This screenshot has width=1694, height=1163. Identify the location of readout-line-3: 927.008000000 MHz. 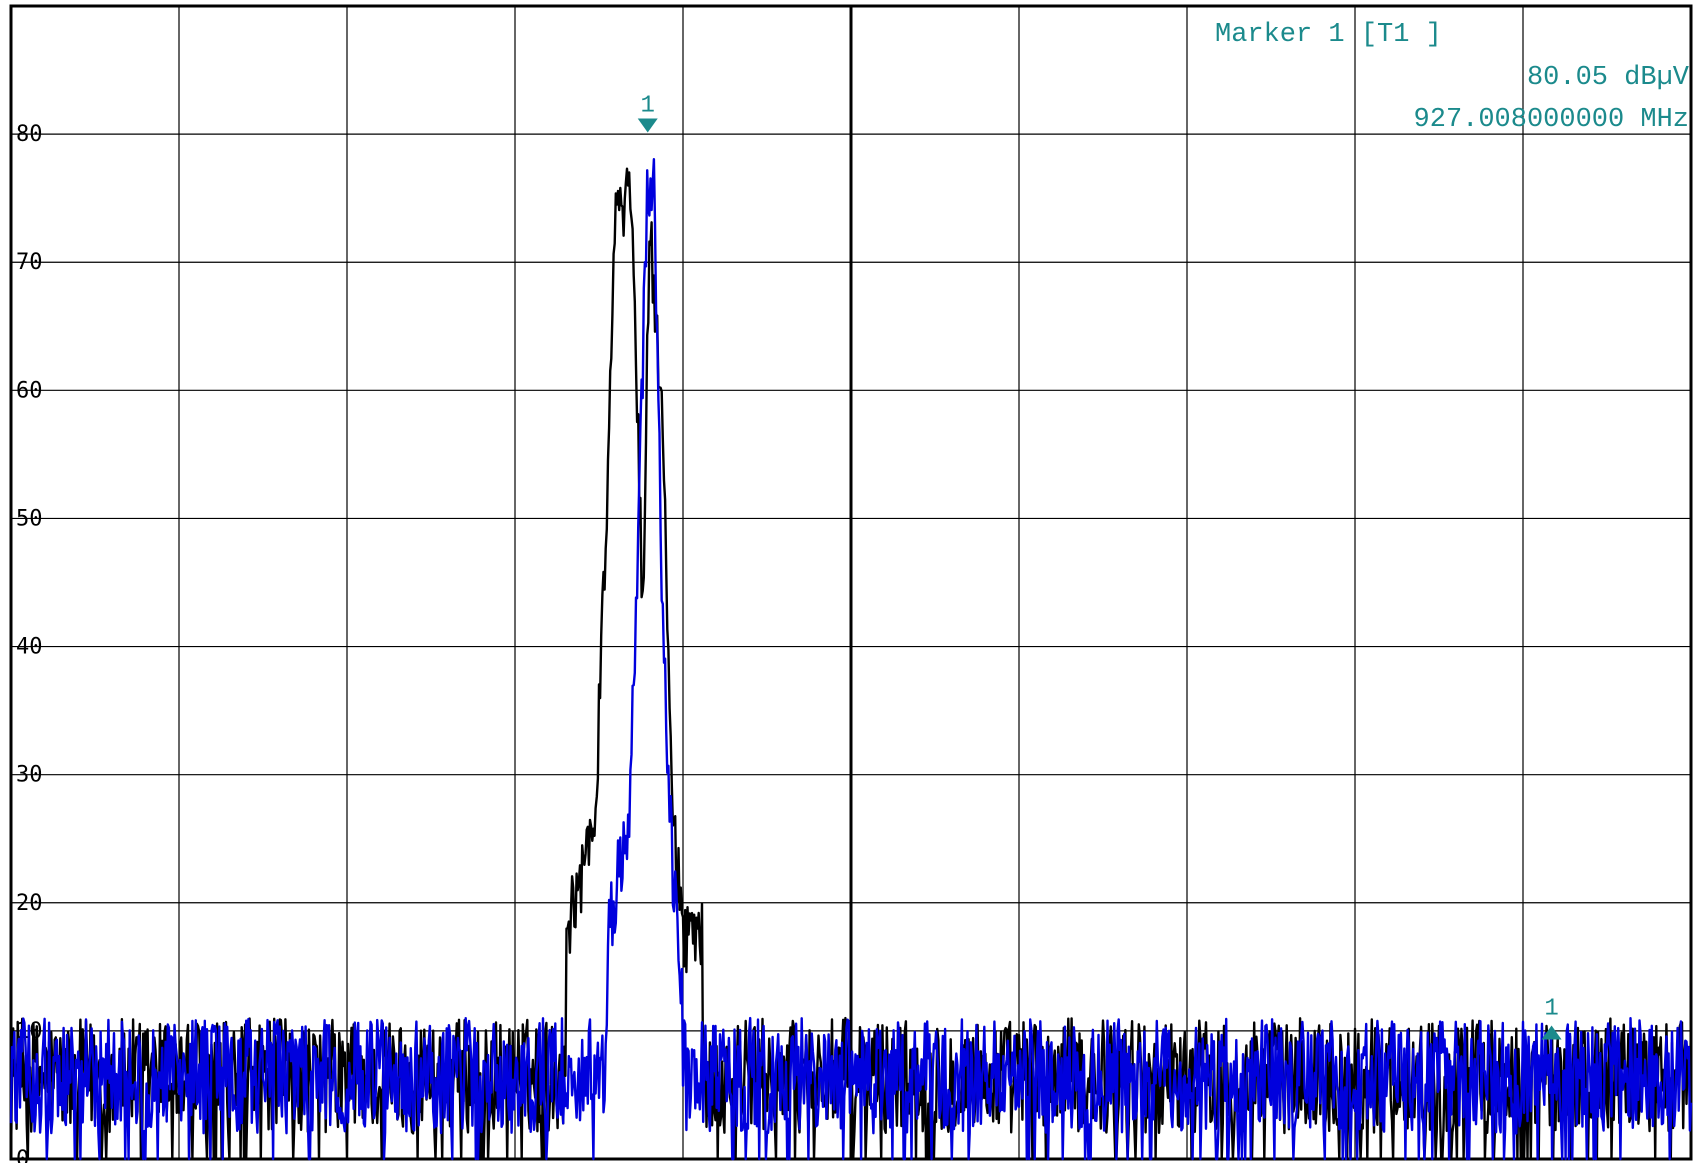
(1551, 120).